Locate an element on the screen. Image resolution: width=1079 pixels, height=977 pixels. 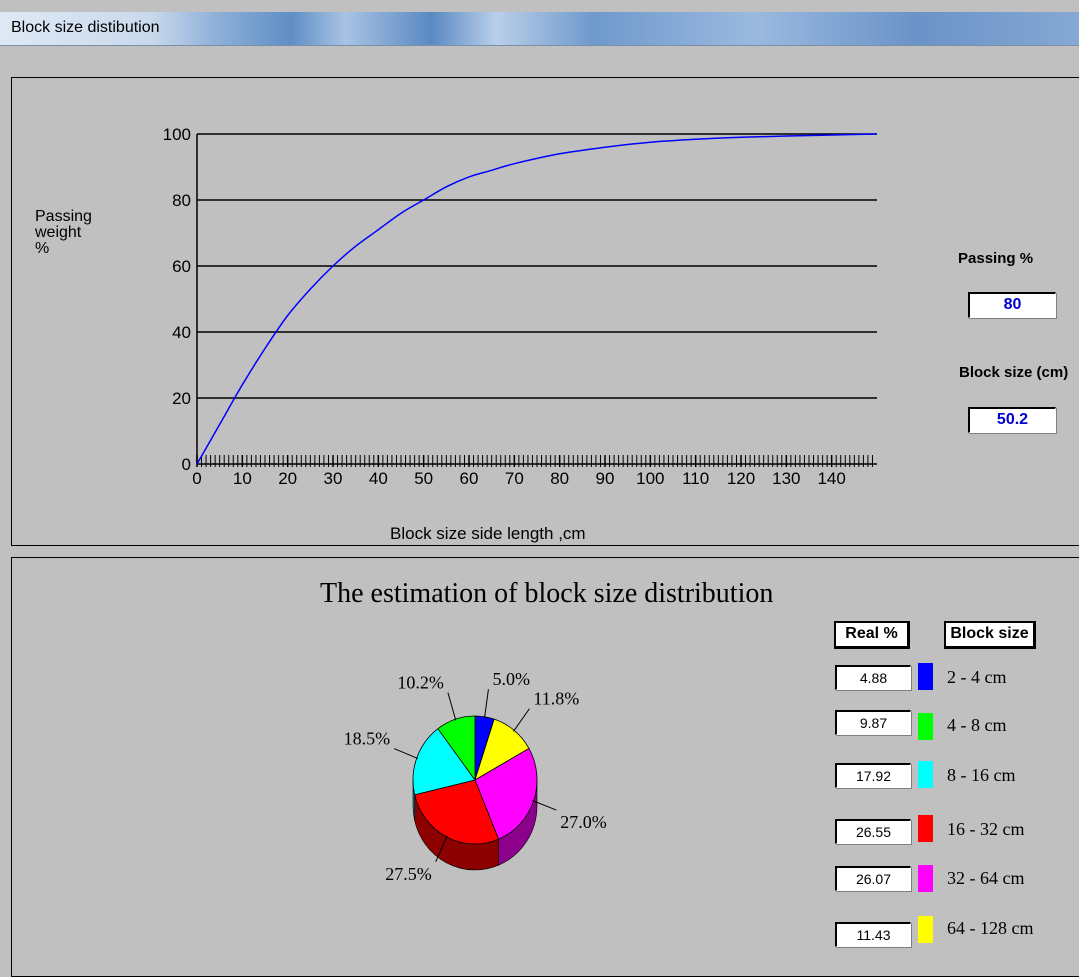
real-percent-field: 4.88 is located at coordinates (873, 677).